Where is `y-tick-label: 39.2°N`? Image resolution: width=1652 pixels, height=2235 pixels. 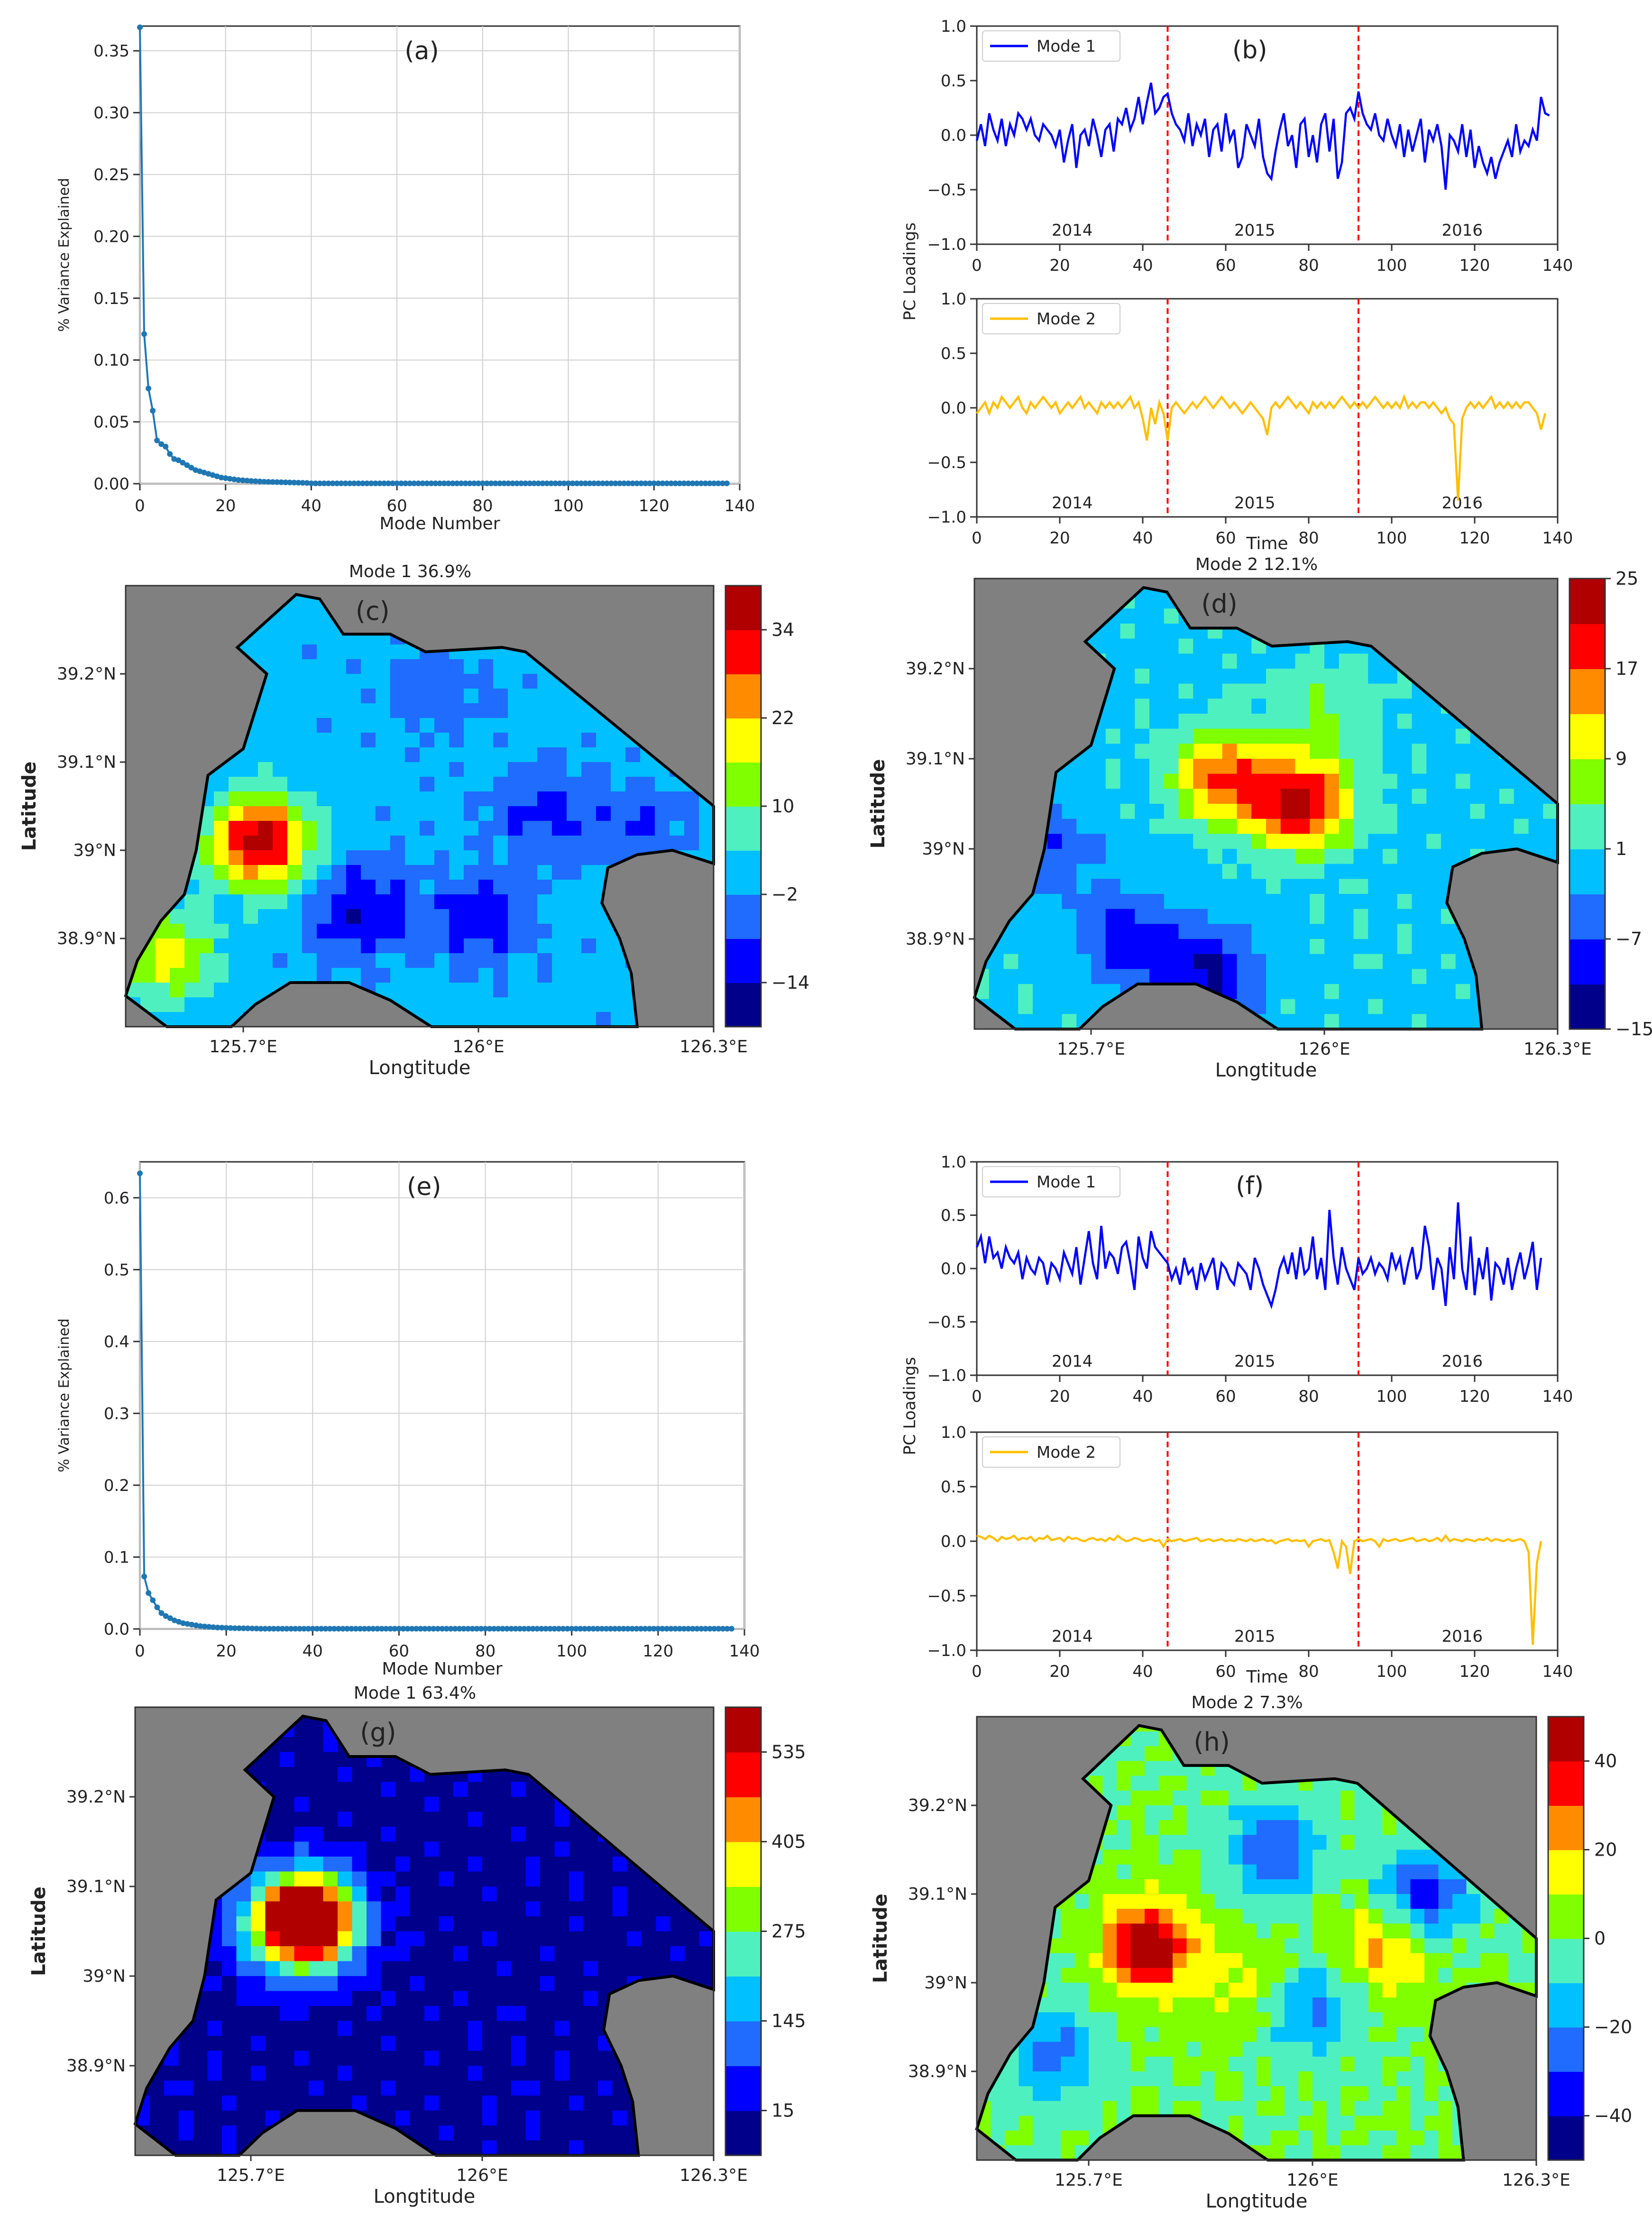
y-tick-label: 39.2°N is located at coordinates (96, 1797).